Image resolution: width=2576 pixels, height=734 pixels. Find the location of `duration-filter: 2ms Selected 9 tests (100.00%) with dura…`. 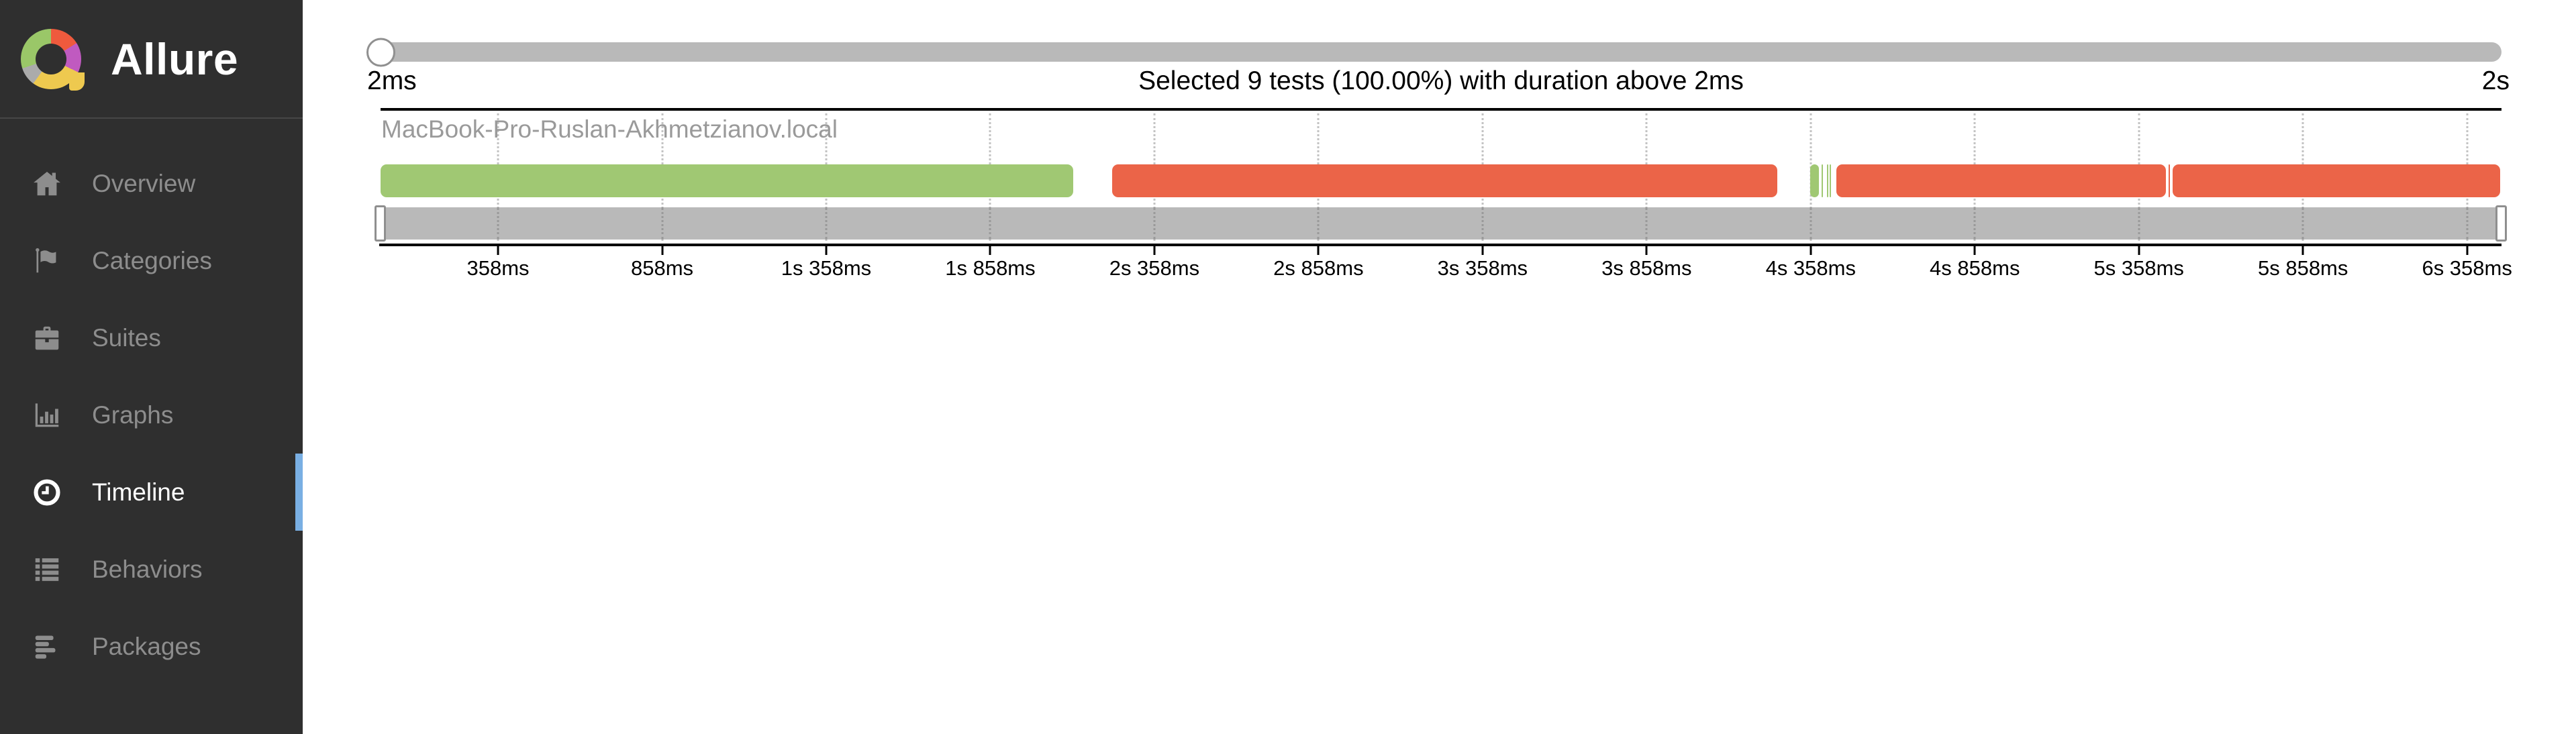

duration-filter: 2ms Selected 9 tests (100.00%) with dura… is located at coordinates (1438, 68).